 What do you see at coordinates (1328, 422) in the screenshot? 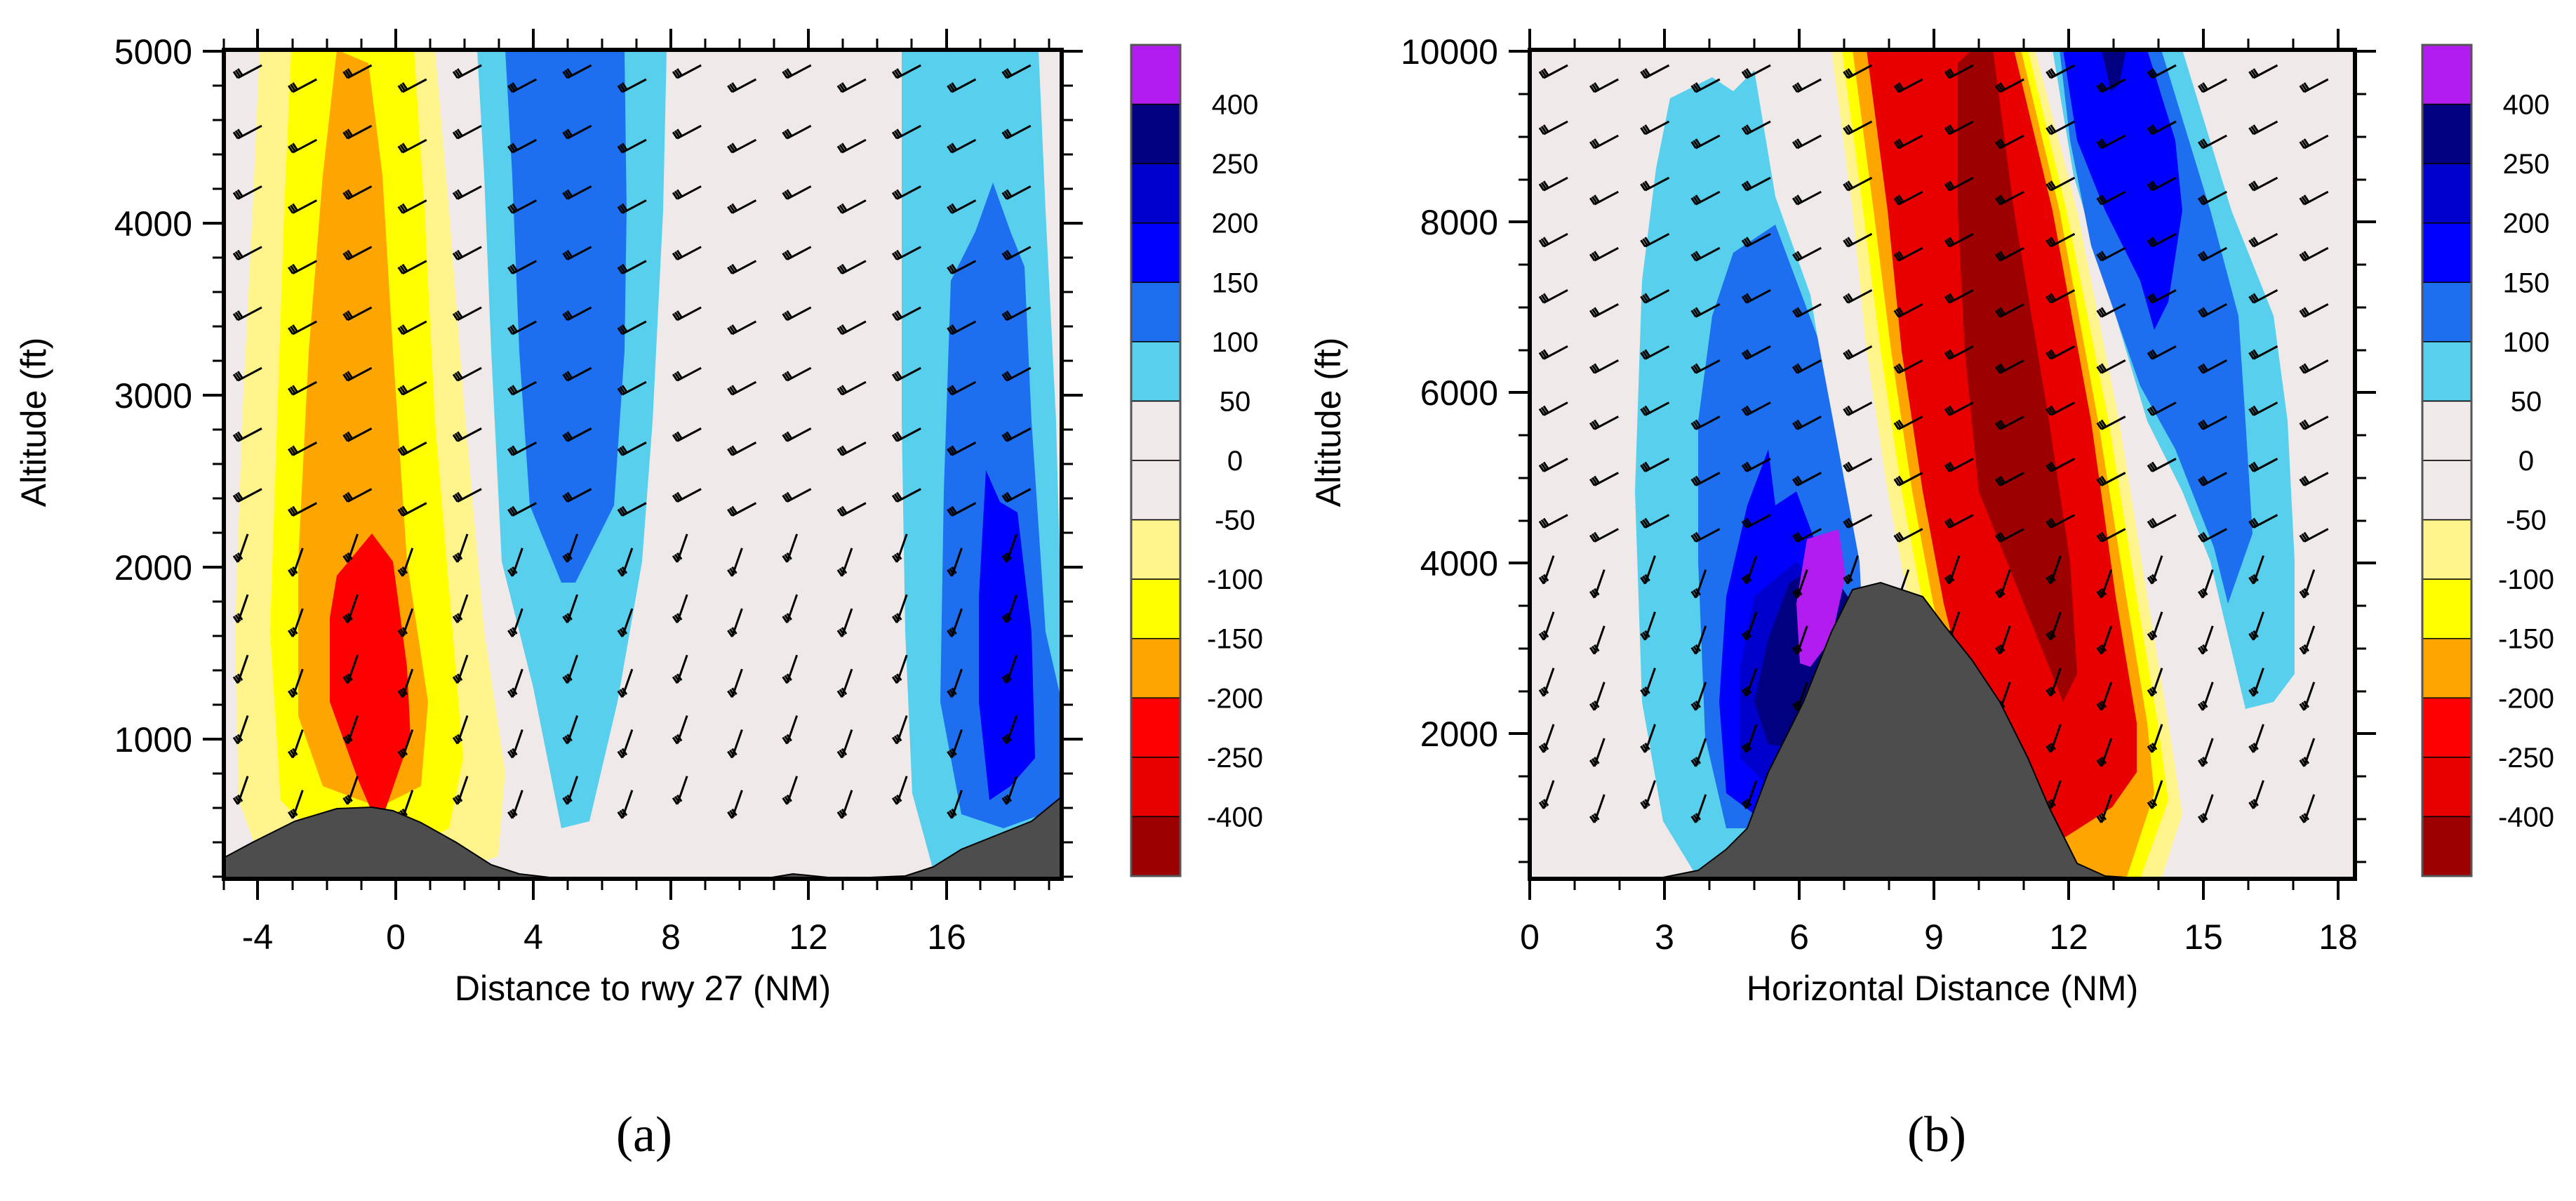
I see `y-axis-label: Altitude (ft)` at bounding box center [1328, 422].